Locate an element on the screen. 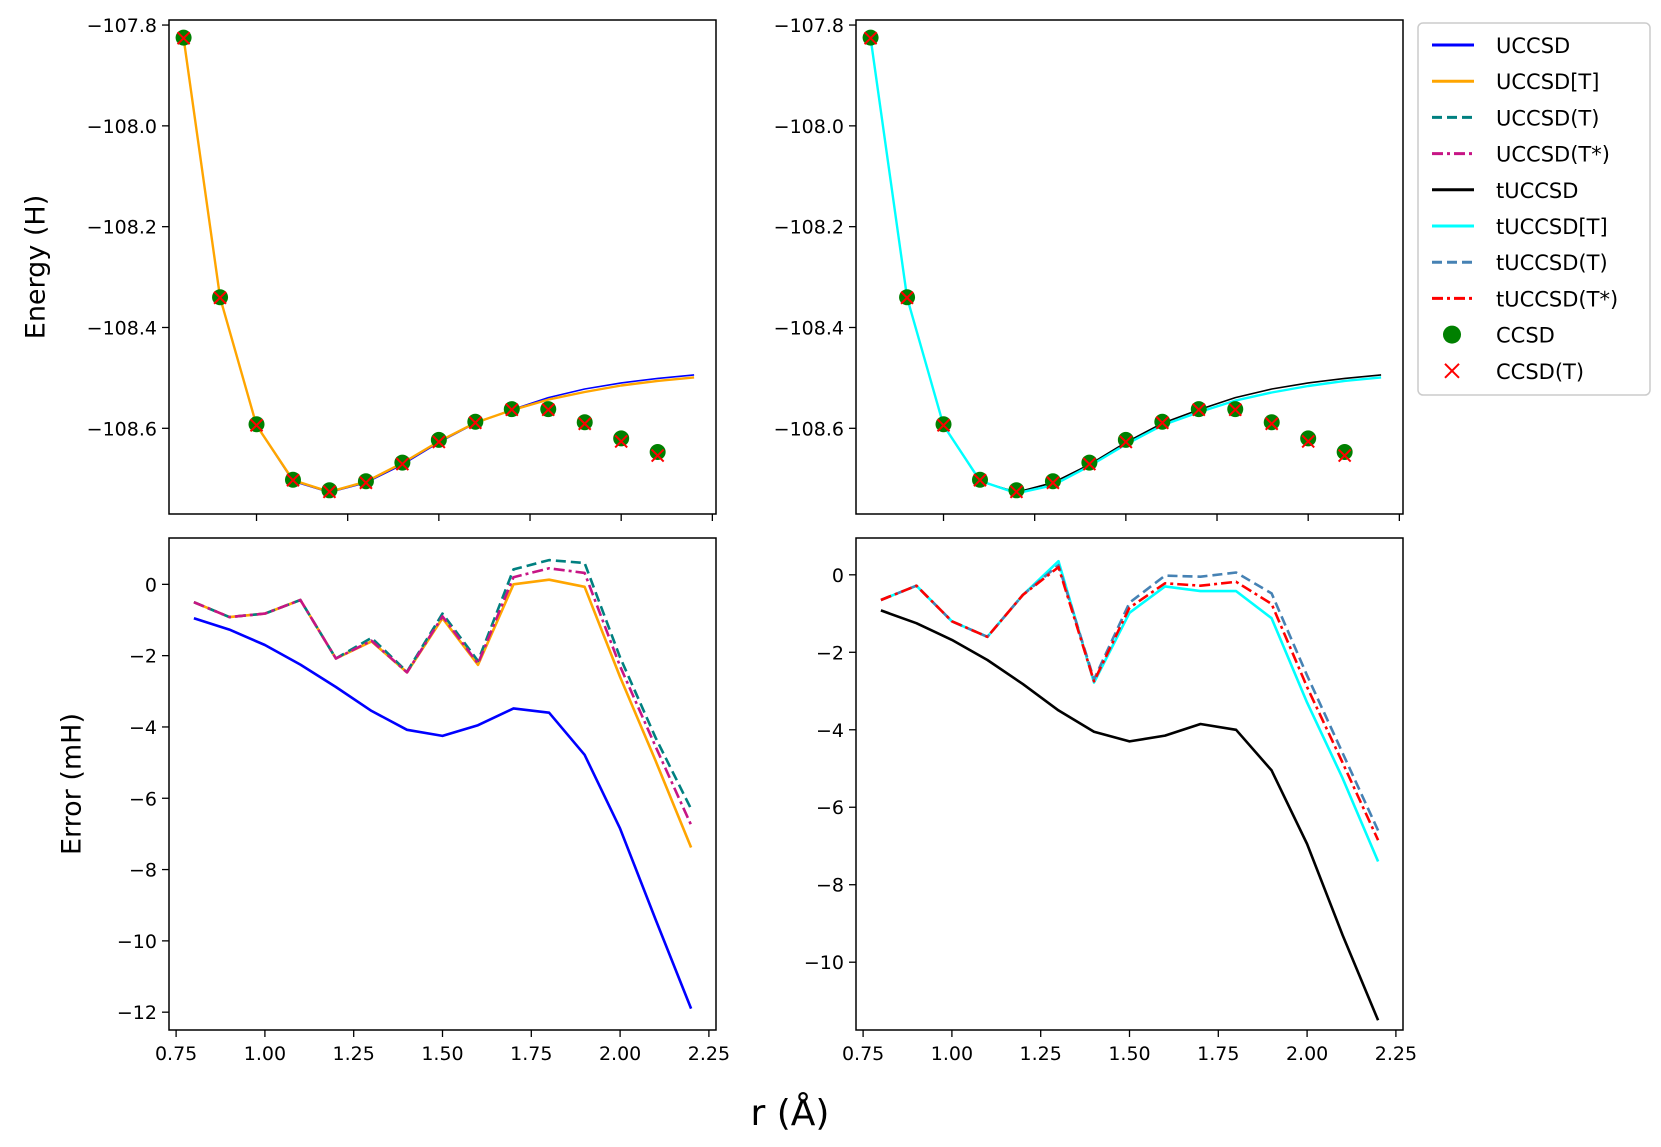  figure-xlabel: r (Å) is located at coordinates (790, 1112).